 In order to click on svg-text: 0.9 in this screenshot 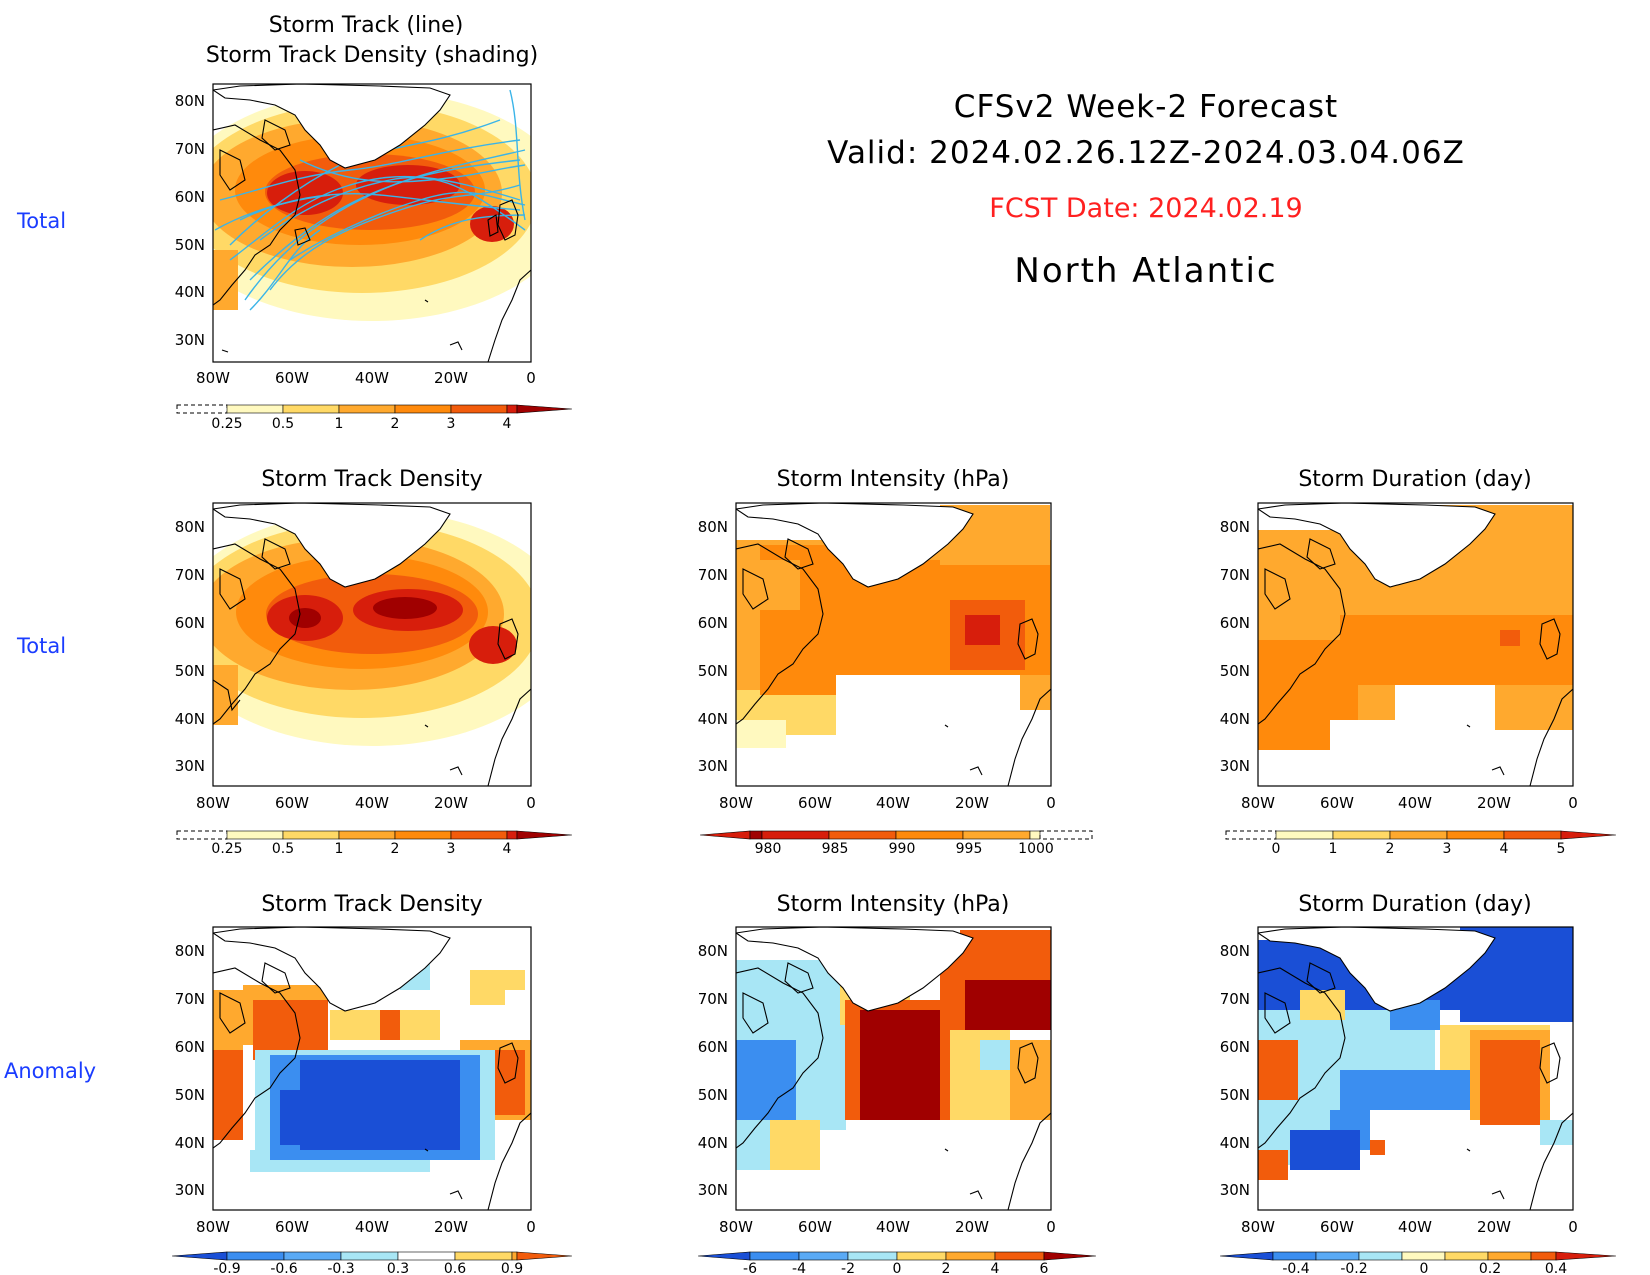, I will do `click(512, 1268)`.